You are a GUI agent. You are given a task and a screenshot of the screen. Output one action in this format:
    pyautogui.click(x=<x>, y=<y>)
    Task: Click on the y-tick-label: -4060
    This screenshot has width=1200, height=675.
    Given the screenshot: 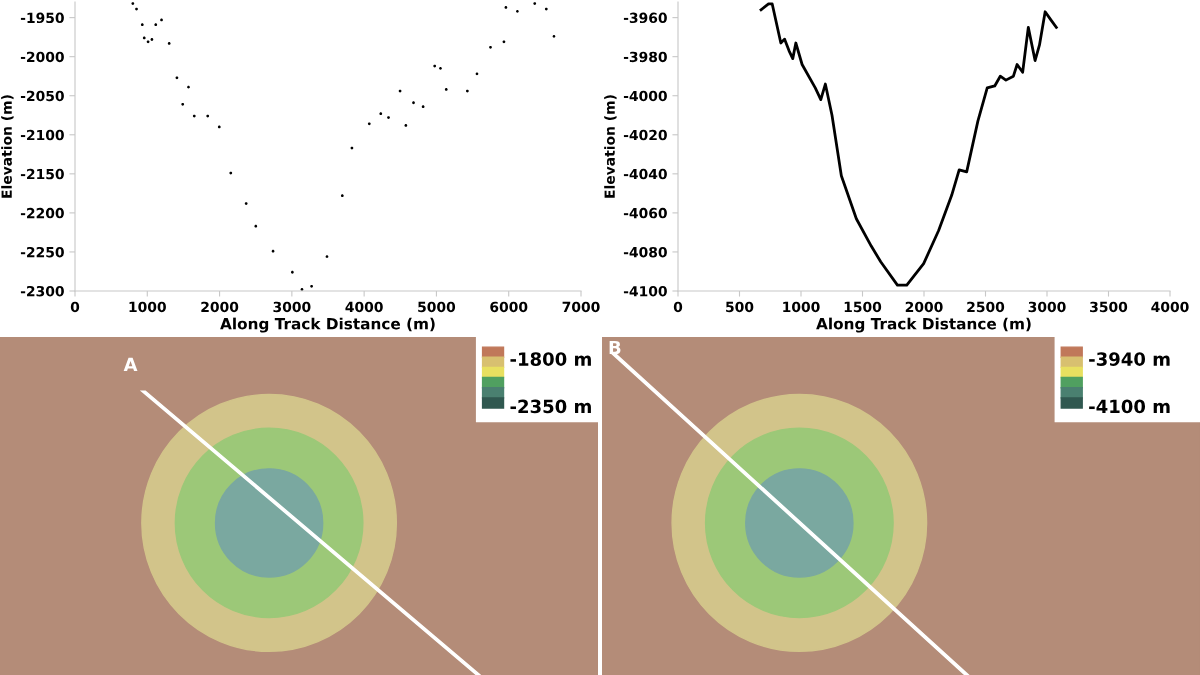 What is the action you would take?
    pyautogui.click(x=645, y=213)
    